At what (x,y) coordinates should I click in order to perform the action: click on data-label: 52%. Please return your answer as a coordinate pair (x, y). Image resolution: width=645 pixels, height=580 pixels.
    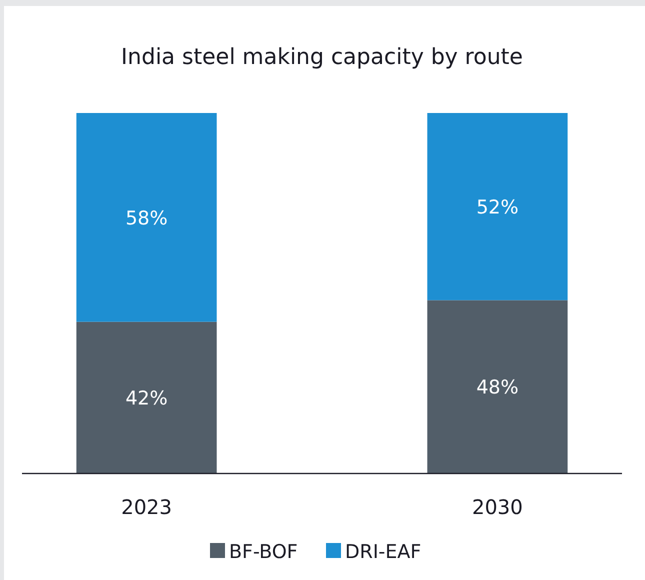
    Looking at the image, I should click on (497, 207).